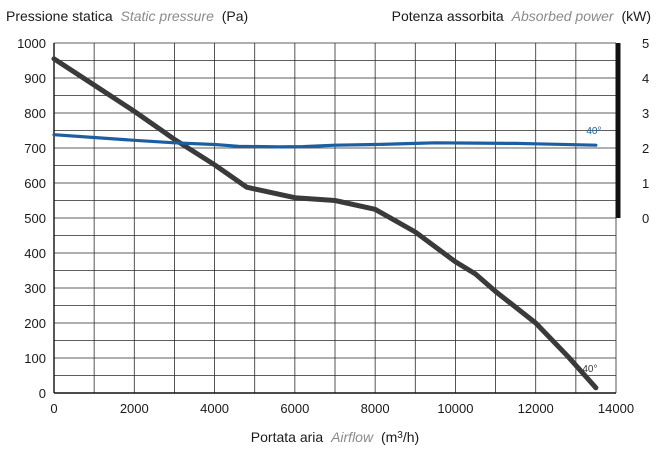  What do you see at coordinates (235, 16) in the screenshot?
I see `left-axis-title-unit: (Pa)` at bounding box center [235, 16].